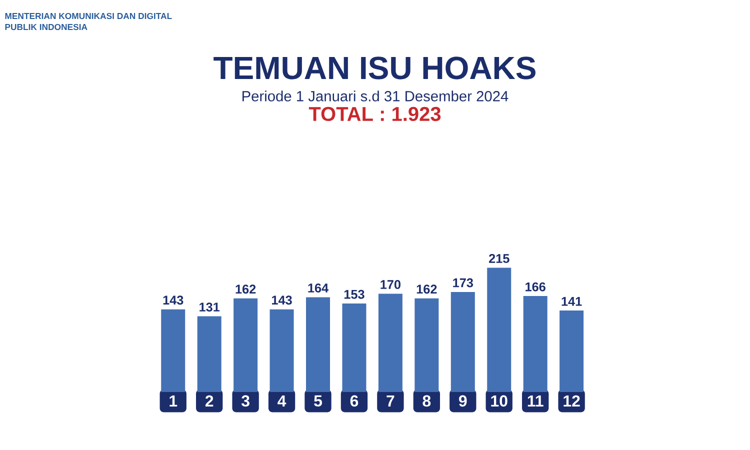 This screenshot has height=450, width=750. I want to click on data-label: 153, so click(354, 294).